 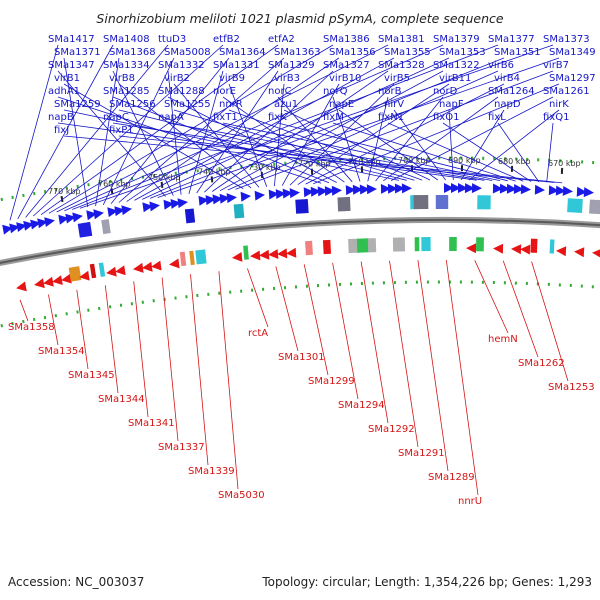 What do you see at coordinates (564, 163) in the screenshot?
I see `scale-tick-label: 670 kbp` at bounding box center [564, 163].